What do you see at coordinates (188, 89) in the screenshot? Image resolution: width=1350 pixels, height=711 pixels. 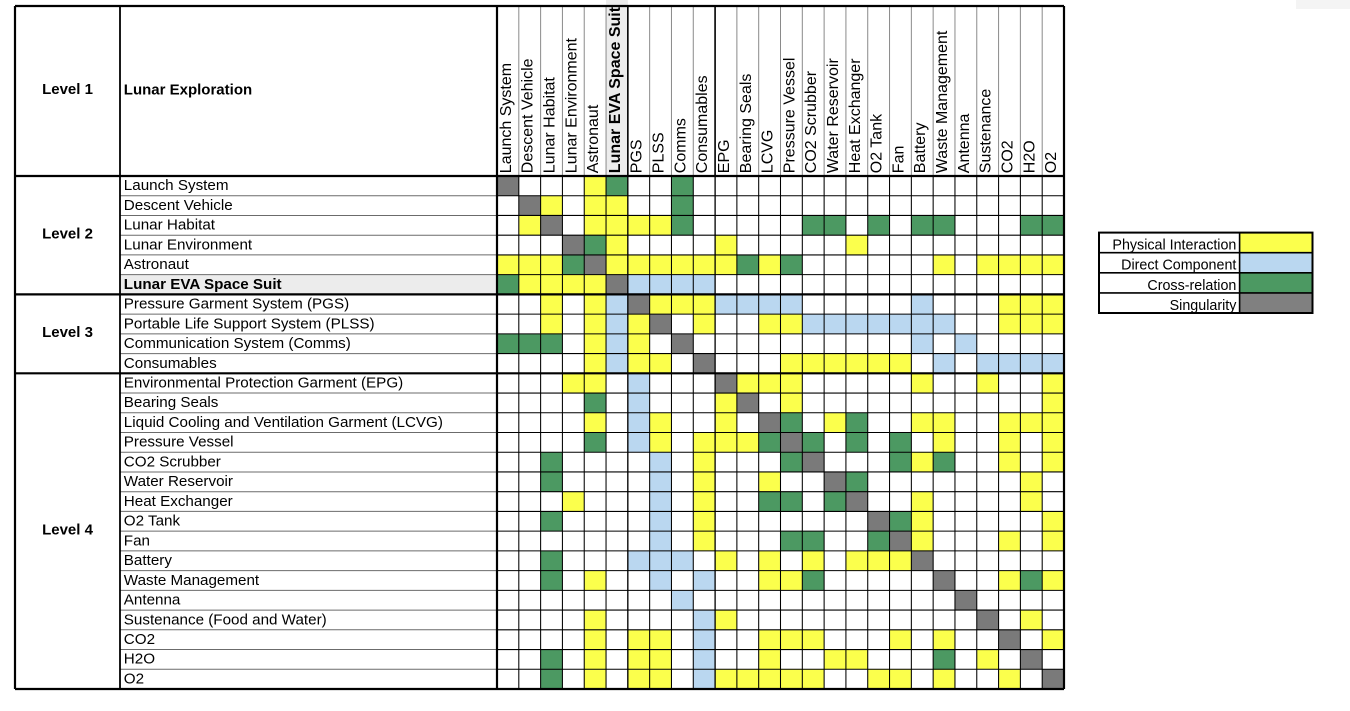 I see `svg-text: Lunar Exploration` at bounding box center [188, 89].